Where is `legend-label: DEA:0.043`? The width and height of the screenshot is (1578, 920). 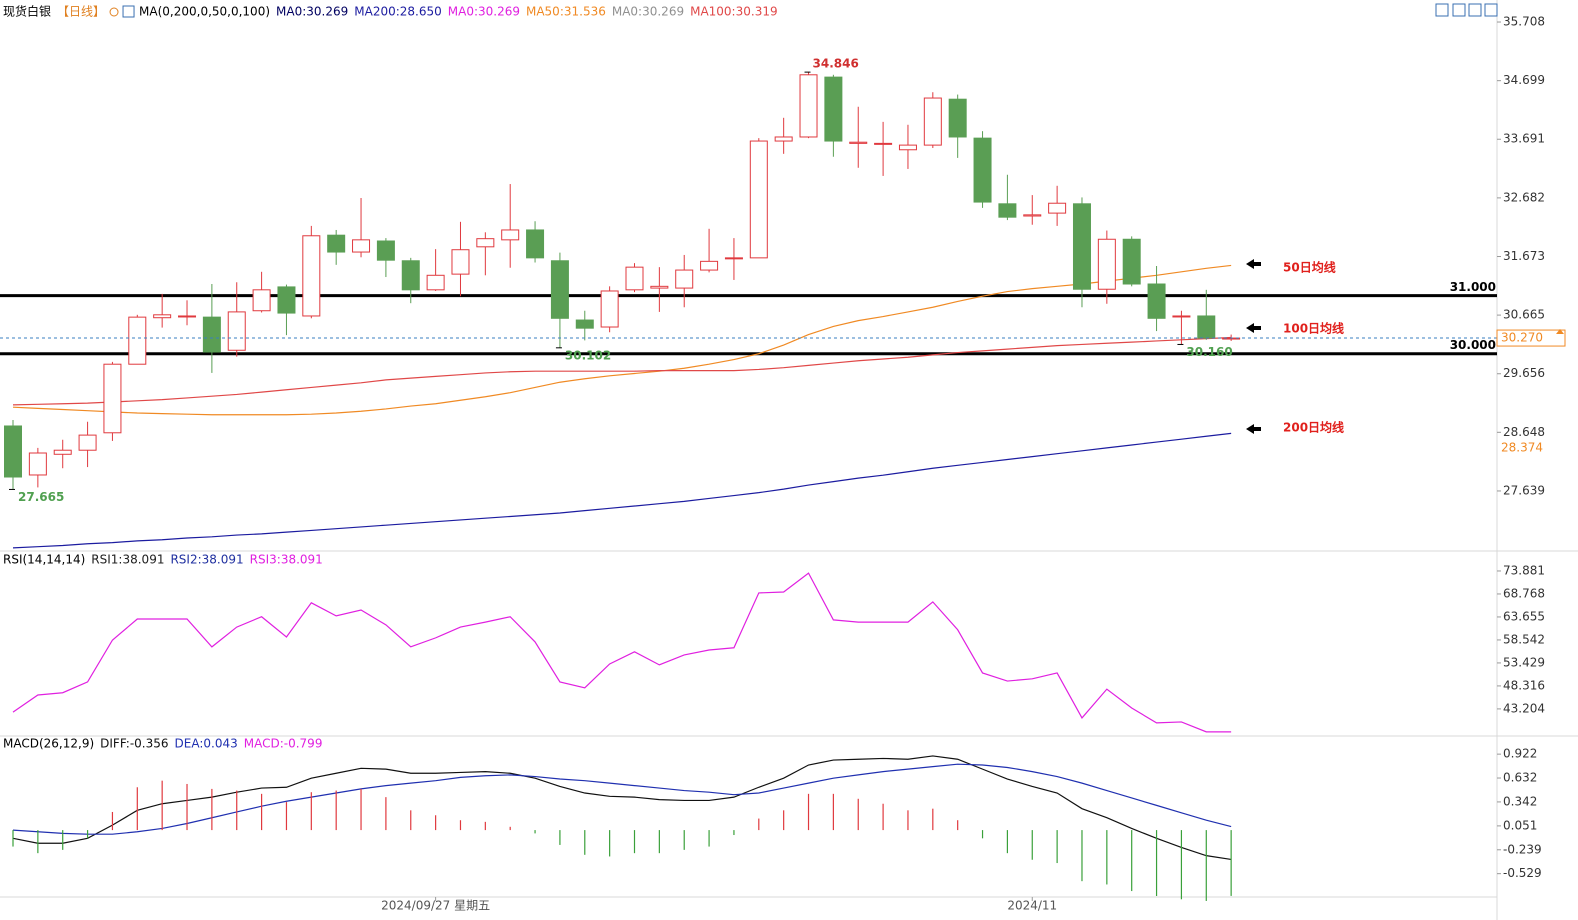 legend-label: DEA:0.043 is located at coordinates (206, 744).